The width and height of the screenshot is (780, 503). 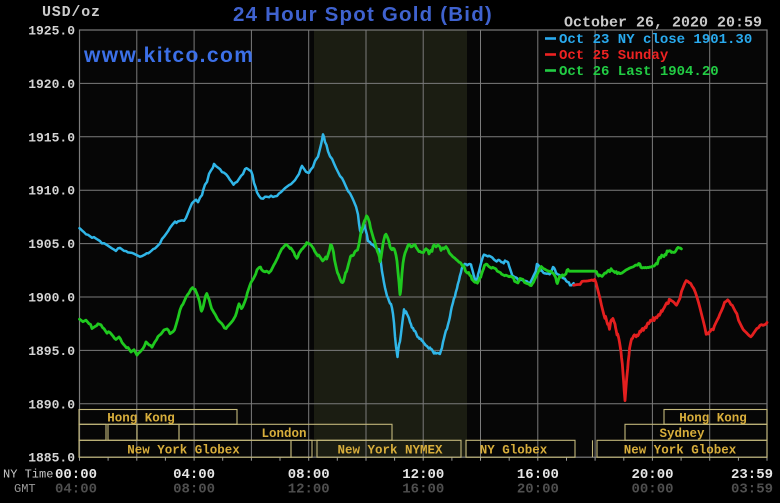 I want to click on svg-text: 1915.0, so click(x=51, y=137).